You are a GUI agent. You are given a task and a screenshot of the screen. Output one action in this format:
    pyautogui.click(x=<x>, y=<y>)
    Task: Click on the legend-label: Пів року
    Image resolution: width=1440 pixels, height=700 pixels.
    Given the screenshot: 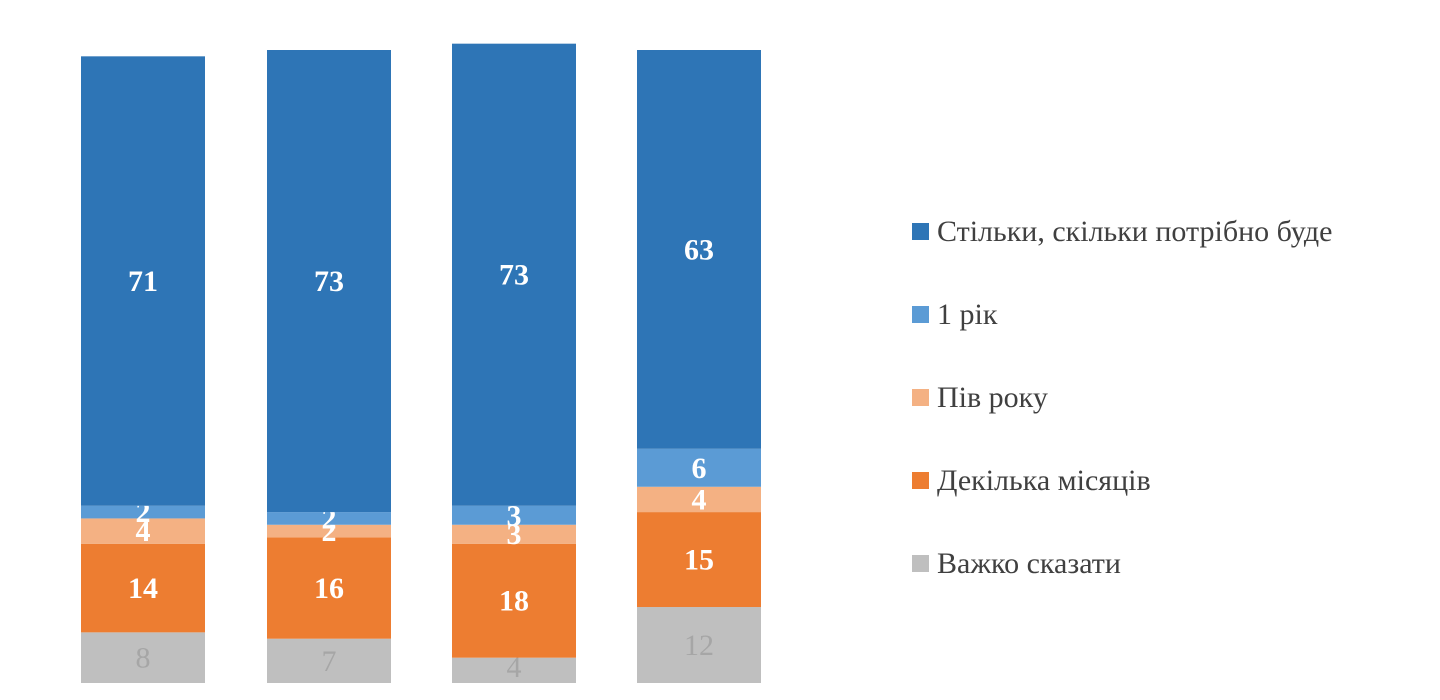 What is the action you would take?
    pyautogui.click(x=992, y=397)
    